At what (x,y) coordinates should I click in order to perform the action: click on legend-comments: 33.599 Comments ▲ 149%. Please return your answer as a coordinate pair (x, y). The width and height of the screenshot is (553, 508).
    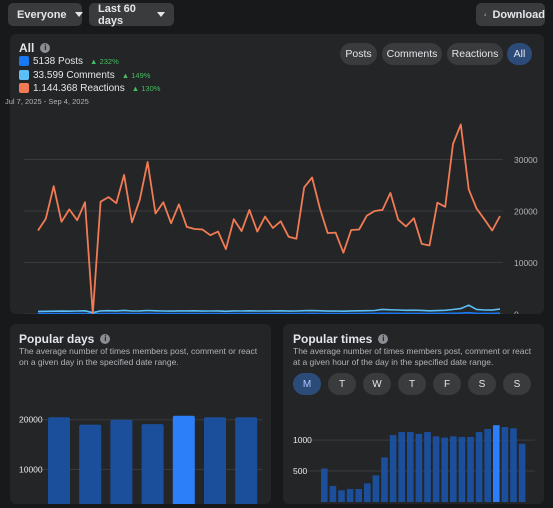
    Looking at the image, I should click on (84, 75).